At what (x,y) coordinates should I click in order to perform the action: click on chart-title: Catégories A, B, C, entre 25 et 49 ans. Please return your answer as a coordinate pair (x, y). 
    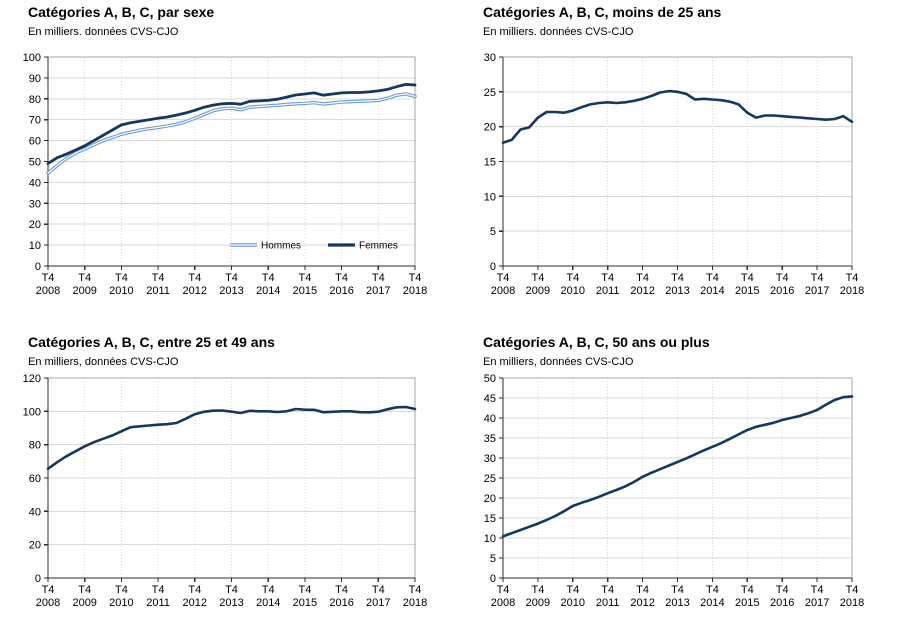
    Looking at the image, I should click on (151, 342).